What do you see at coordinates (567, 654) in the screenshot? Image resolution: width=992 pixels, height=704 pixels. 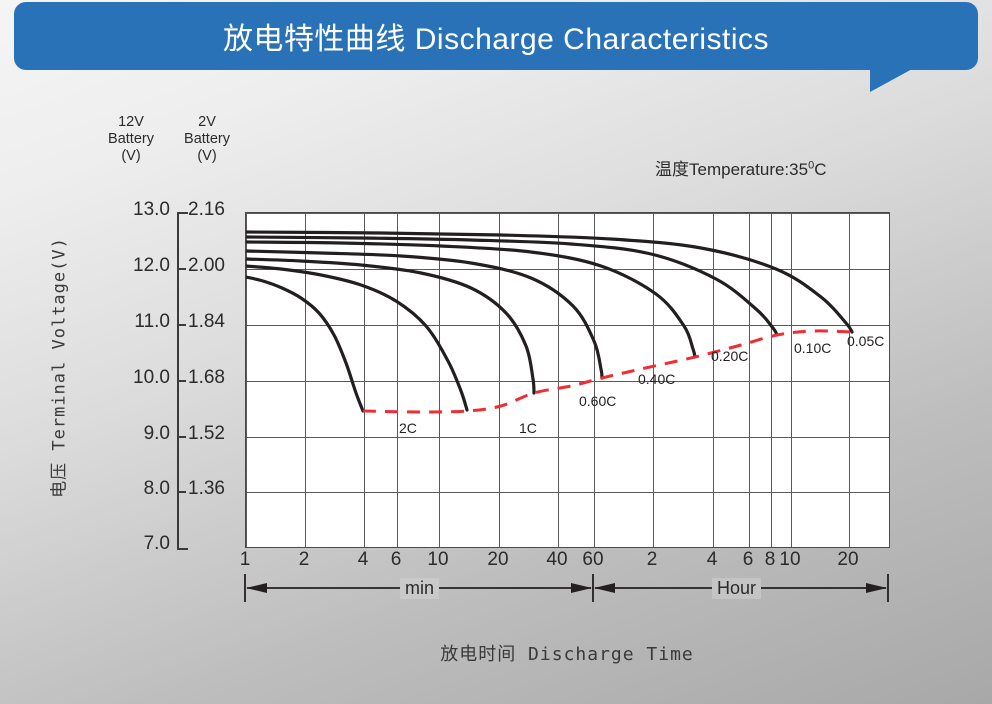 I see `x-axis-title: 放电时间 Discharge Time` at bounding box center [567, 654].